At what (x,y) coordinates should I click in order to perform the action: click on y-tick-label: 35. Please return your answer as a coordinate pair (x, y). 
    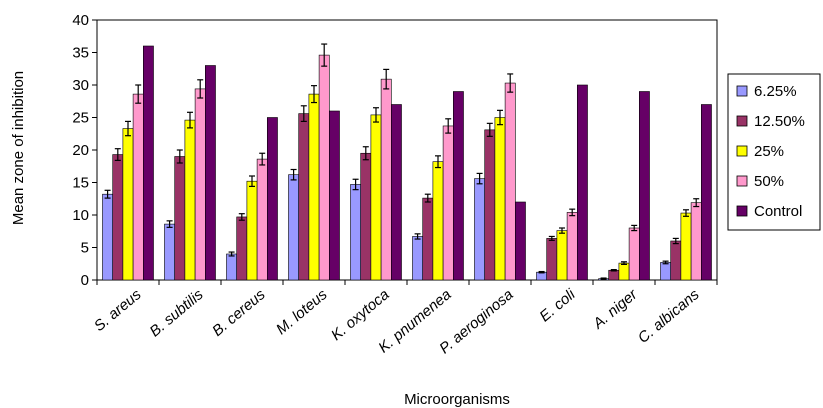
    Looking at the image, I should click on (80, 53).